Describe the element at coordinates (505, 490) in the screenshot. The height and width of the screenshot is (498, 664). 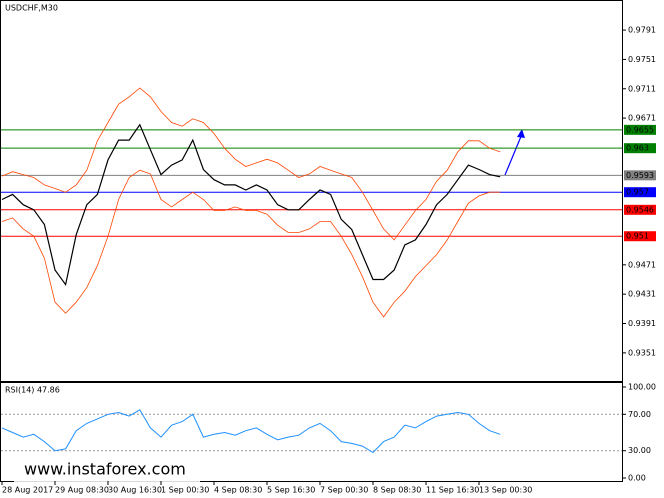
I see `x-tick-label: 13 Sep 00:30` at that location.